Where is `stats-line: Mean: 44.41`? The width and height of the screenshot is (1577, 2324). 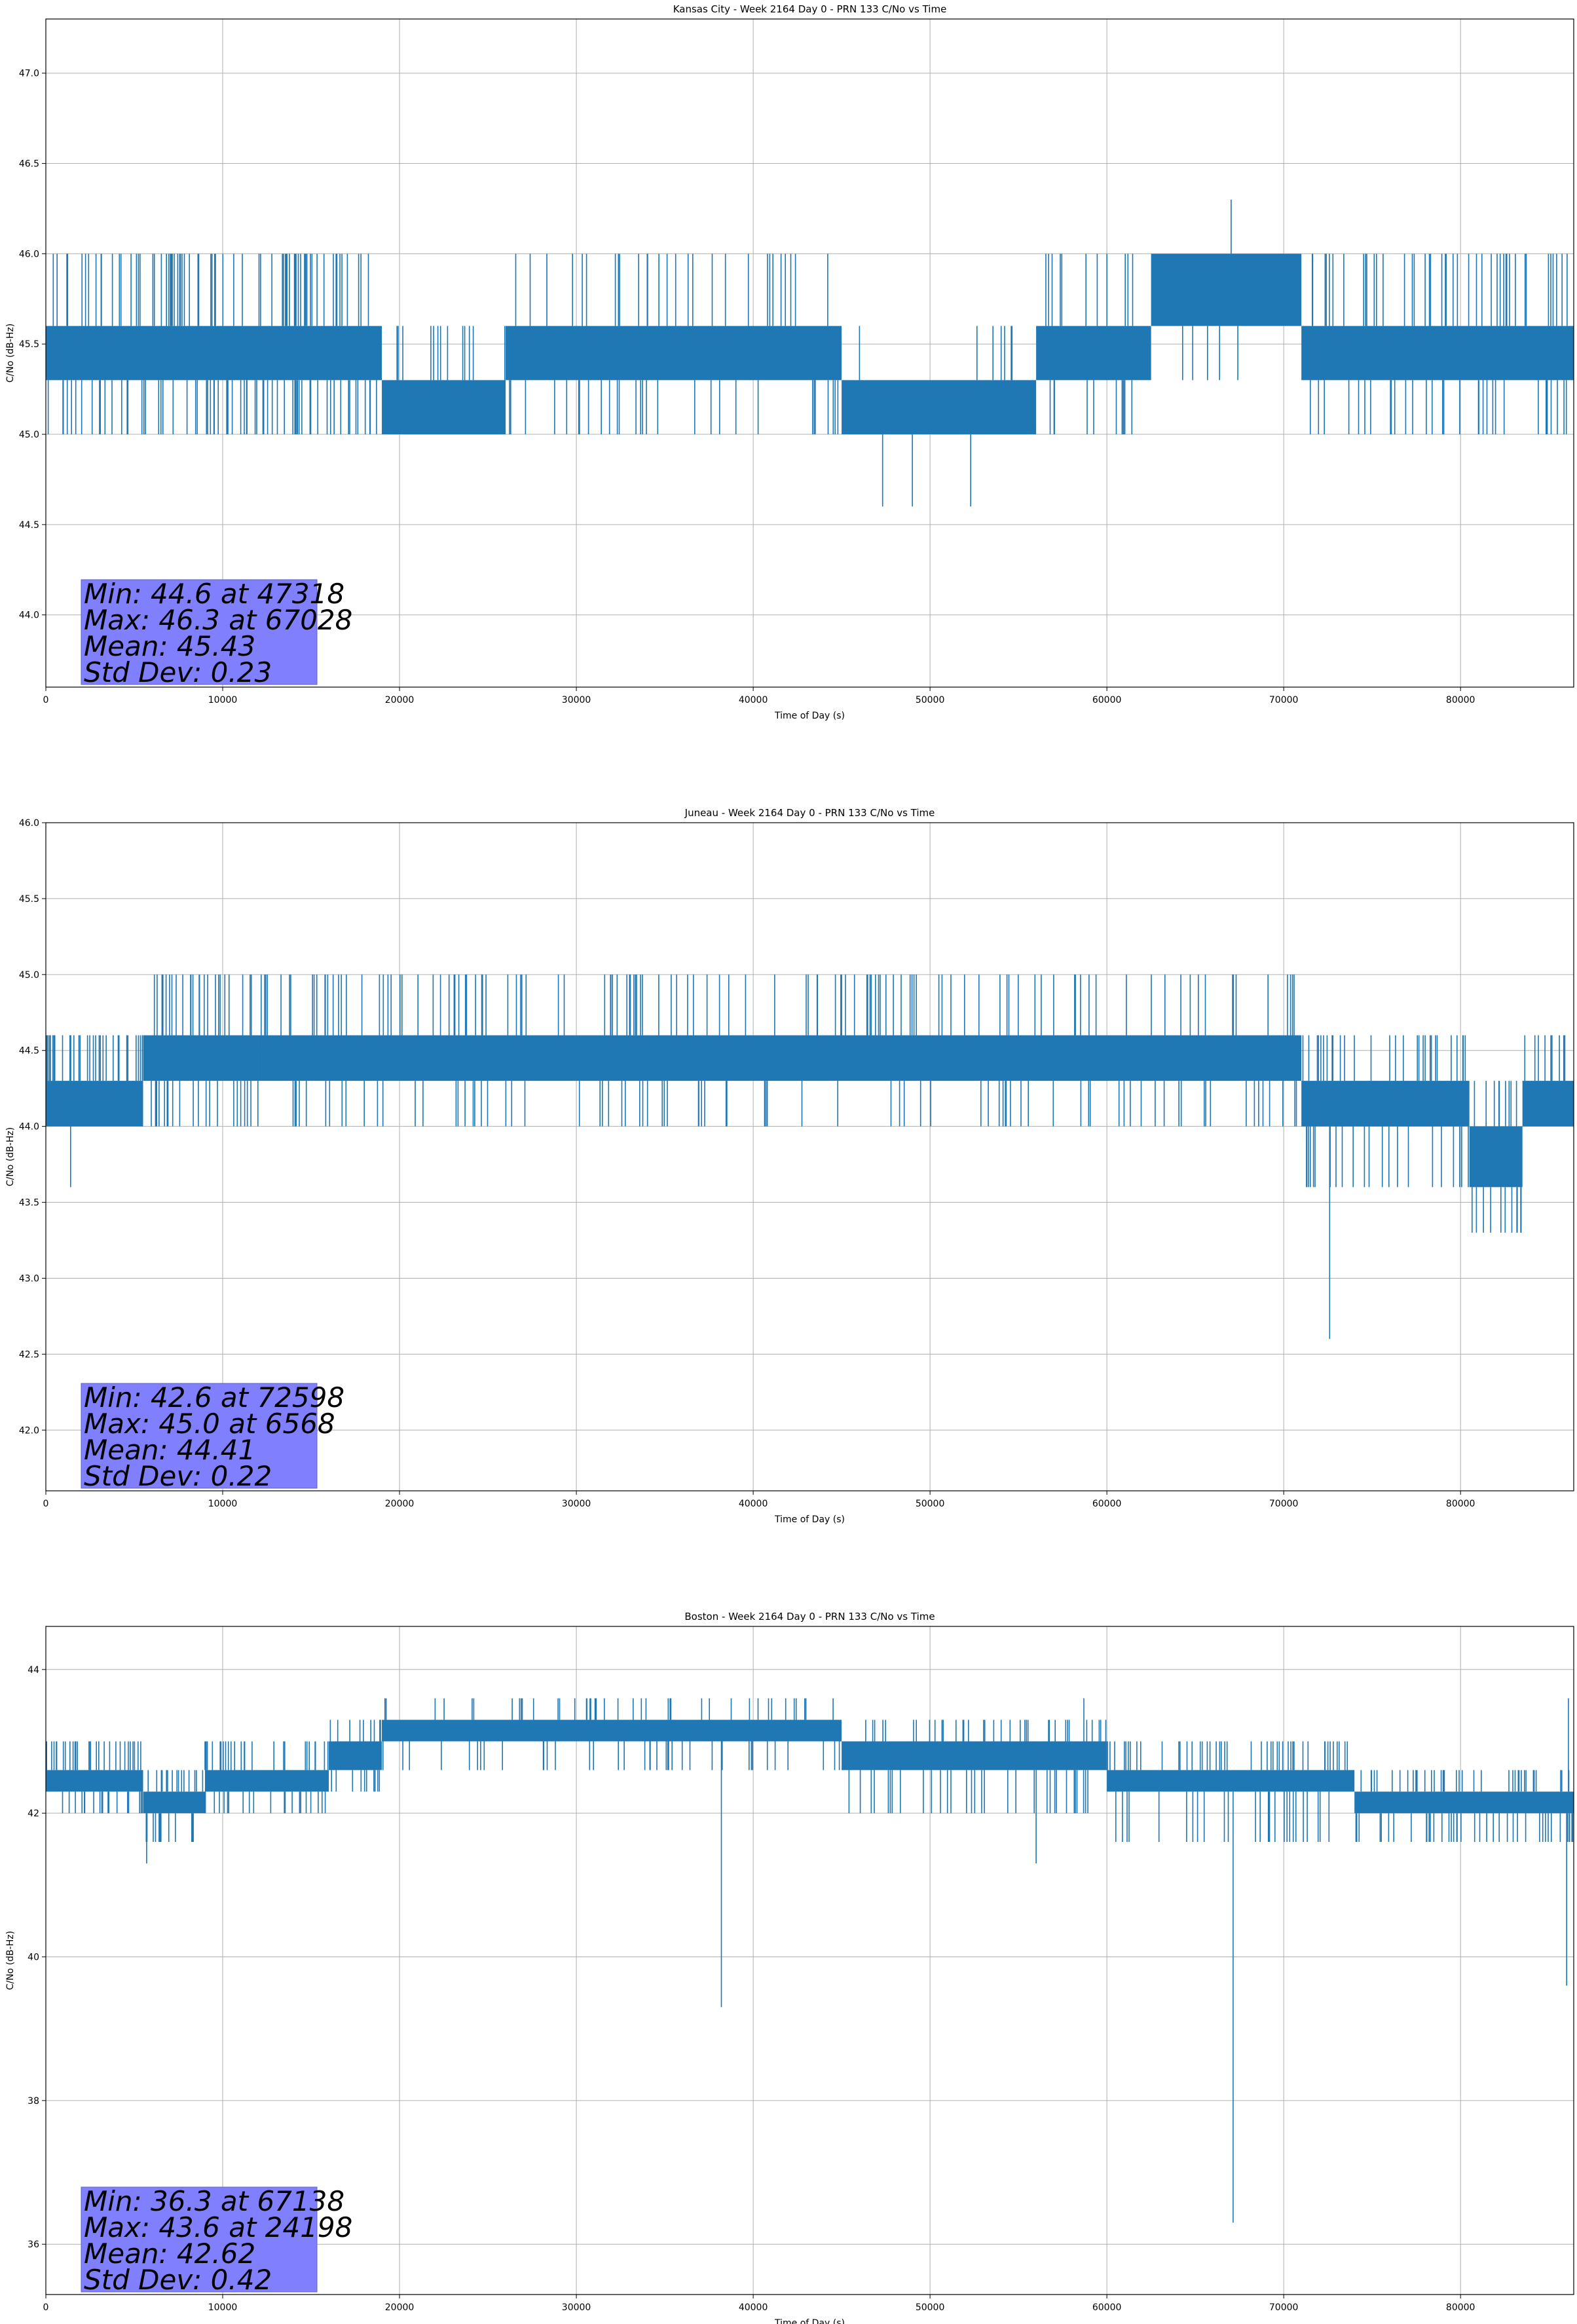 stats-line: Mean: 44.41 is located at coordinates (169, 1450).